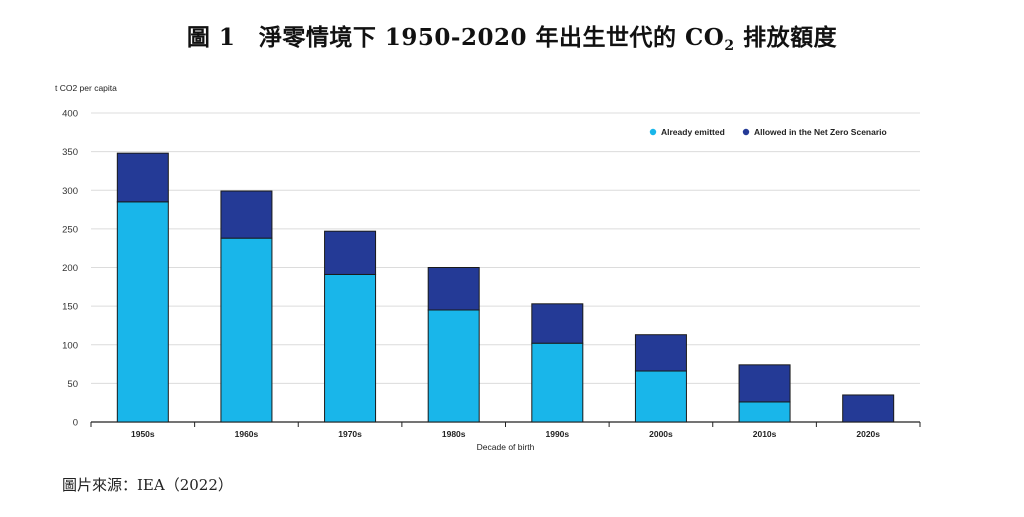  What do you see at coordinates (143, 434) in the screenshot?
I see `x-tick-label: 1950s` at bounding box center [143, 434].